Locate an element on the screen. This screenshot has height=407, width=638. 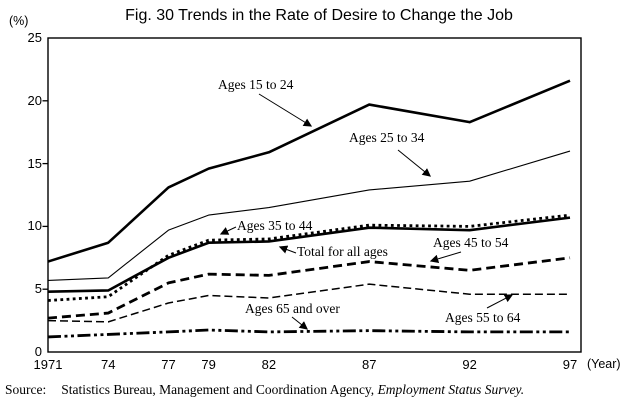
x-tick-label: 74 is located at coordinates (108, 364).